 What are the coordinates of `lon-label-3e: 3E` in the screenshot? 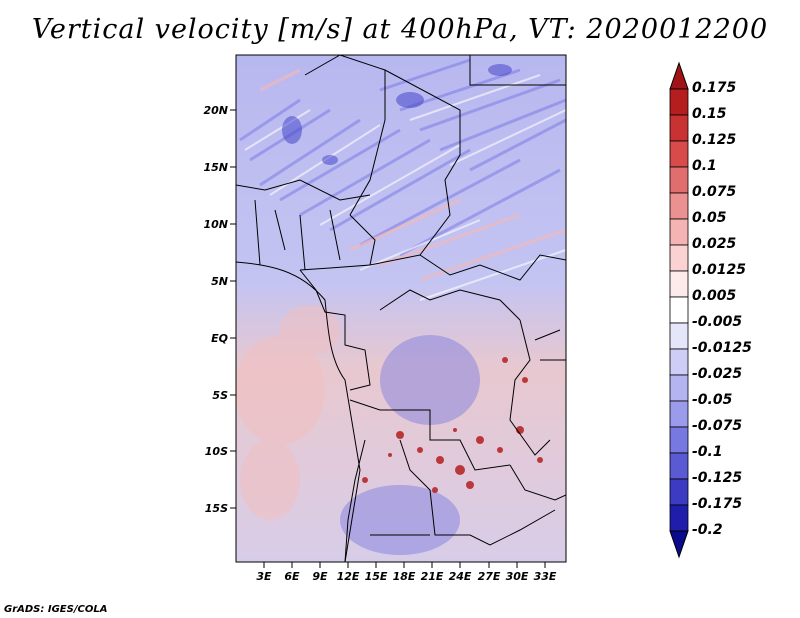 It's located at (264, 576).